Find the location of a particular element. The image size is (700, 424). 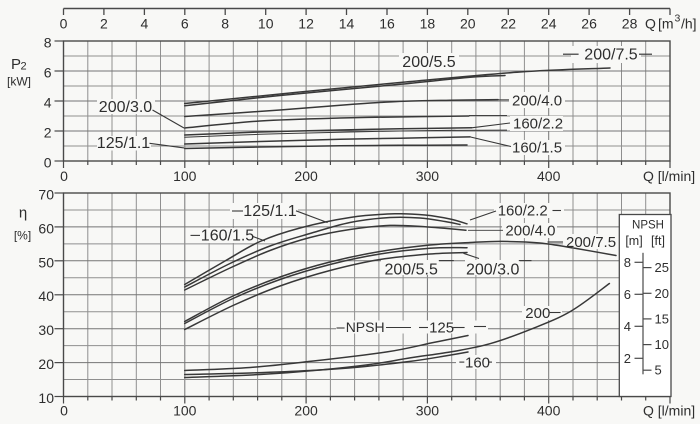

svg-text: 28 is located at coordinates (630, 24).